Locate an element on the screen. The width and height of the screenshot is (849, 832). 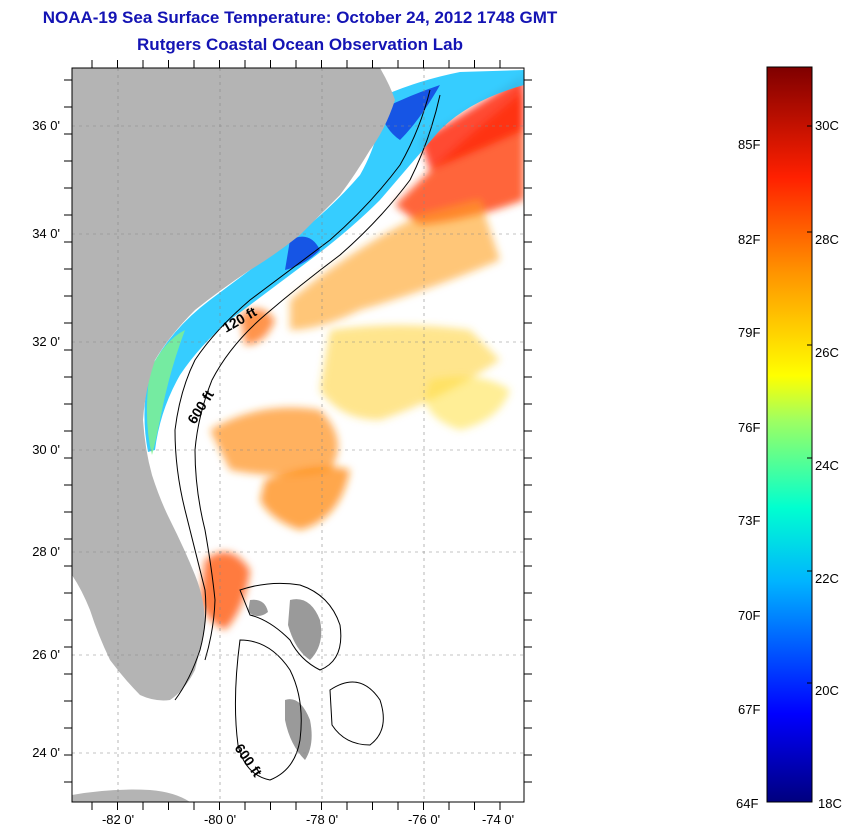
colorbar-label-fahrenheit: 79F is located at coordinates (749, 332).